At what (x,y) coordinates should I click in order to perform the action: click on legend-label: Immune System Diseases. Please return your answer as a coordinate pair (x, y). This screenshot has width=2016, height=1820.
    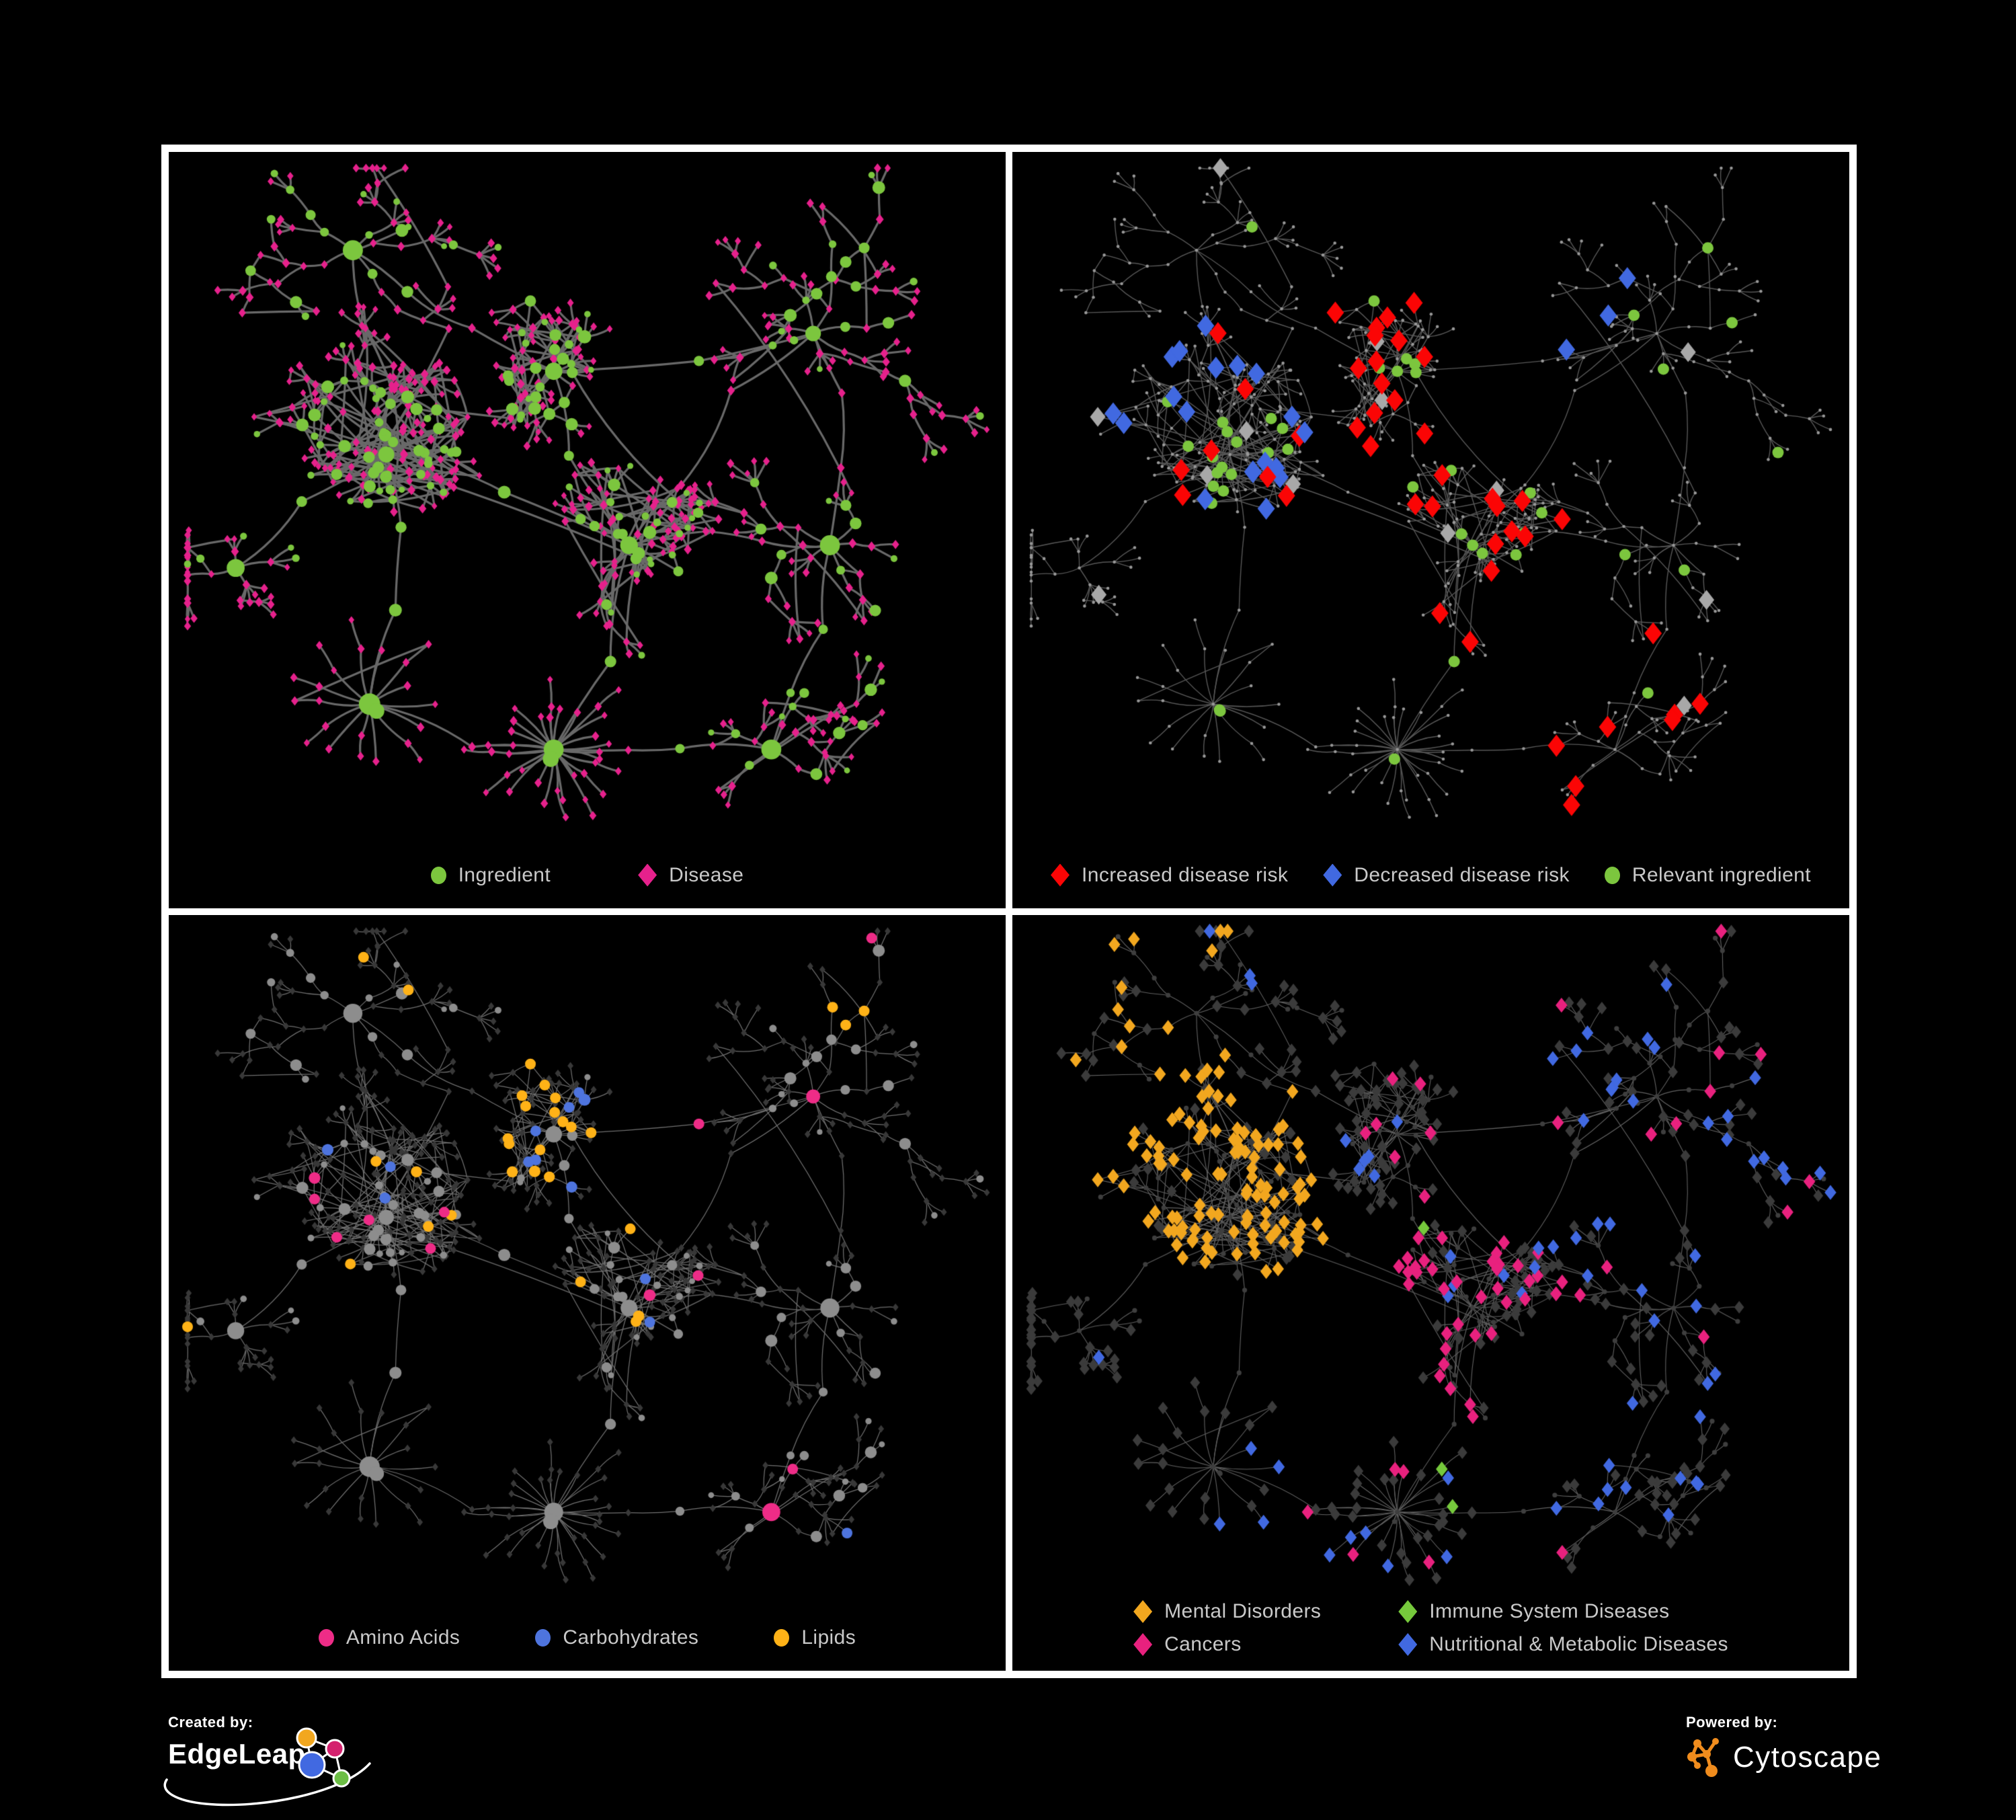
    Looking at the image, I should click on (1549, 1611).